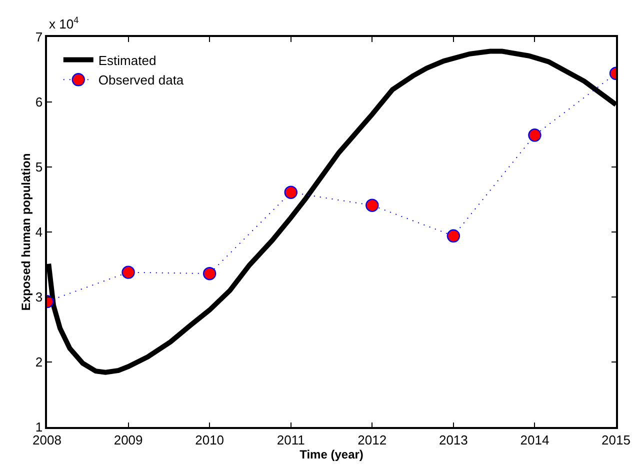  I want to click on x-tick-label: 2010, so click(209, 440).